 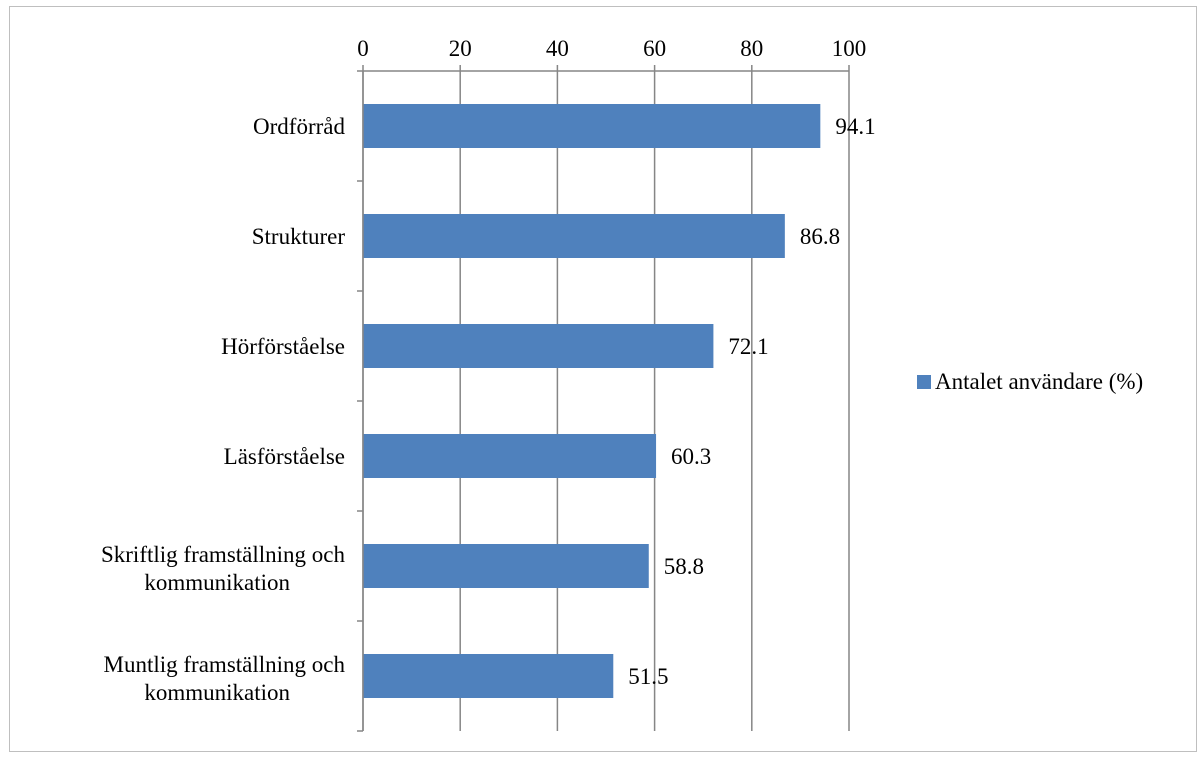 What do you see at coordinates (855, 126) in the screenshot?
I see `data-label: 94.1` at bounding box center [855, 126].